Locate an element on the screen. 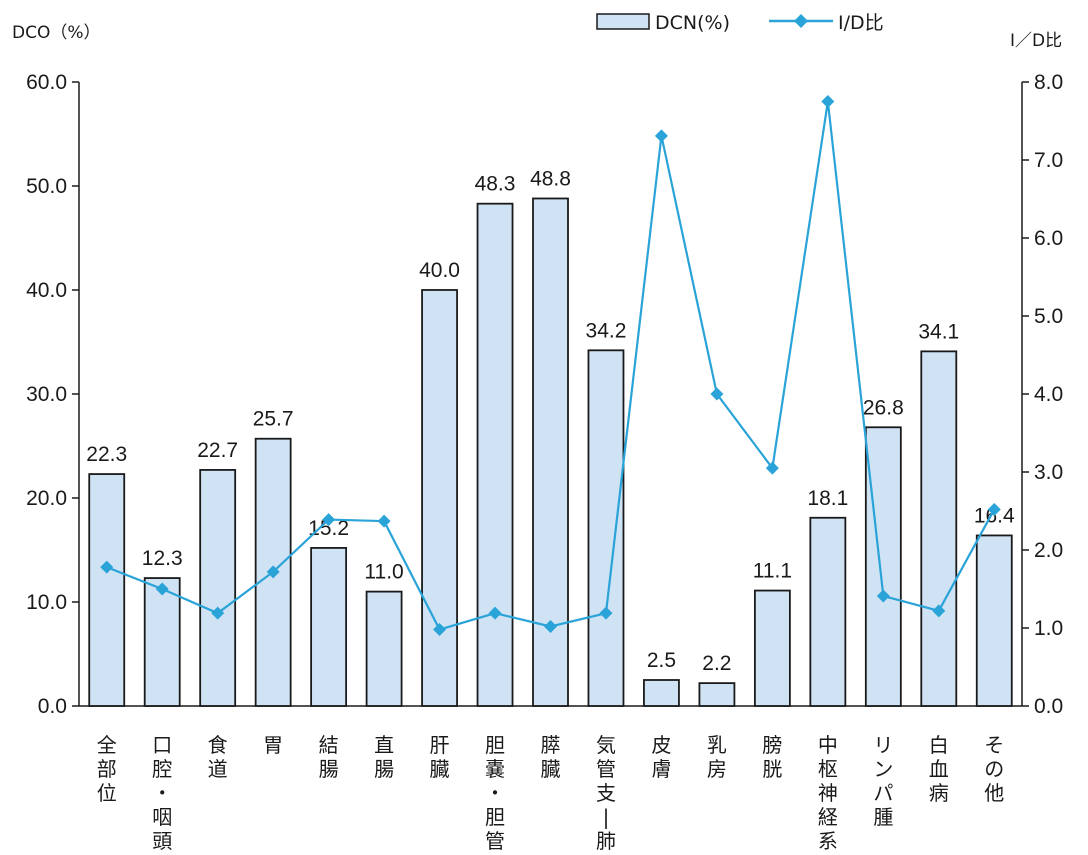  left-tick-label: 10.0 is located at coordinates (46, 602).